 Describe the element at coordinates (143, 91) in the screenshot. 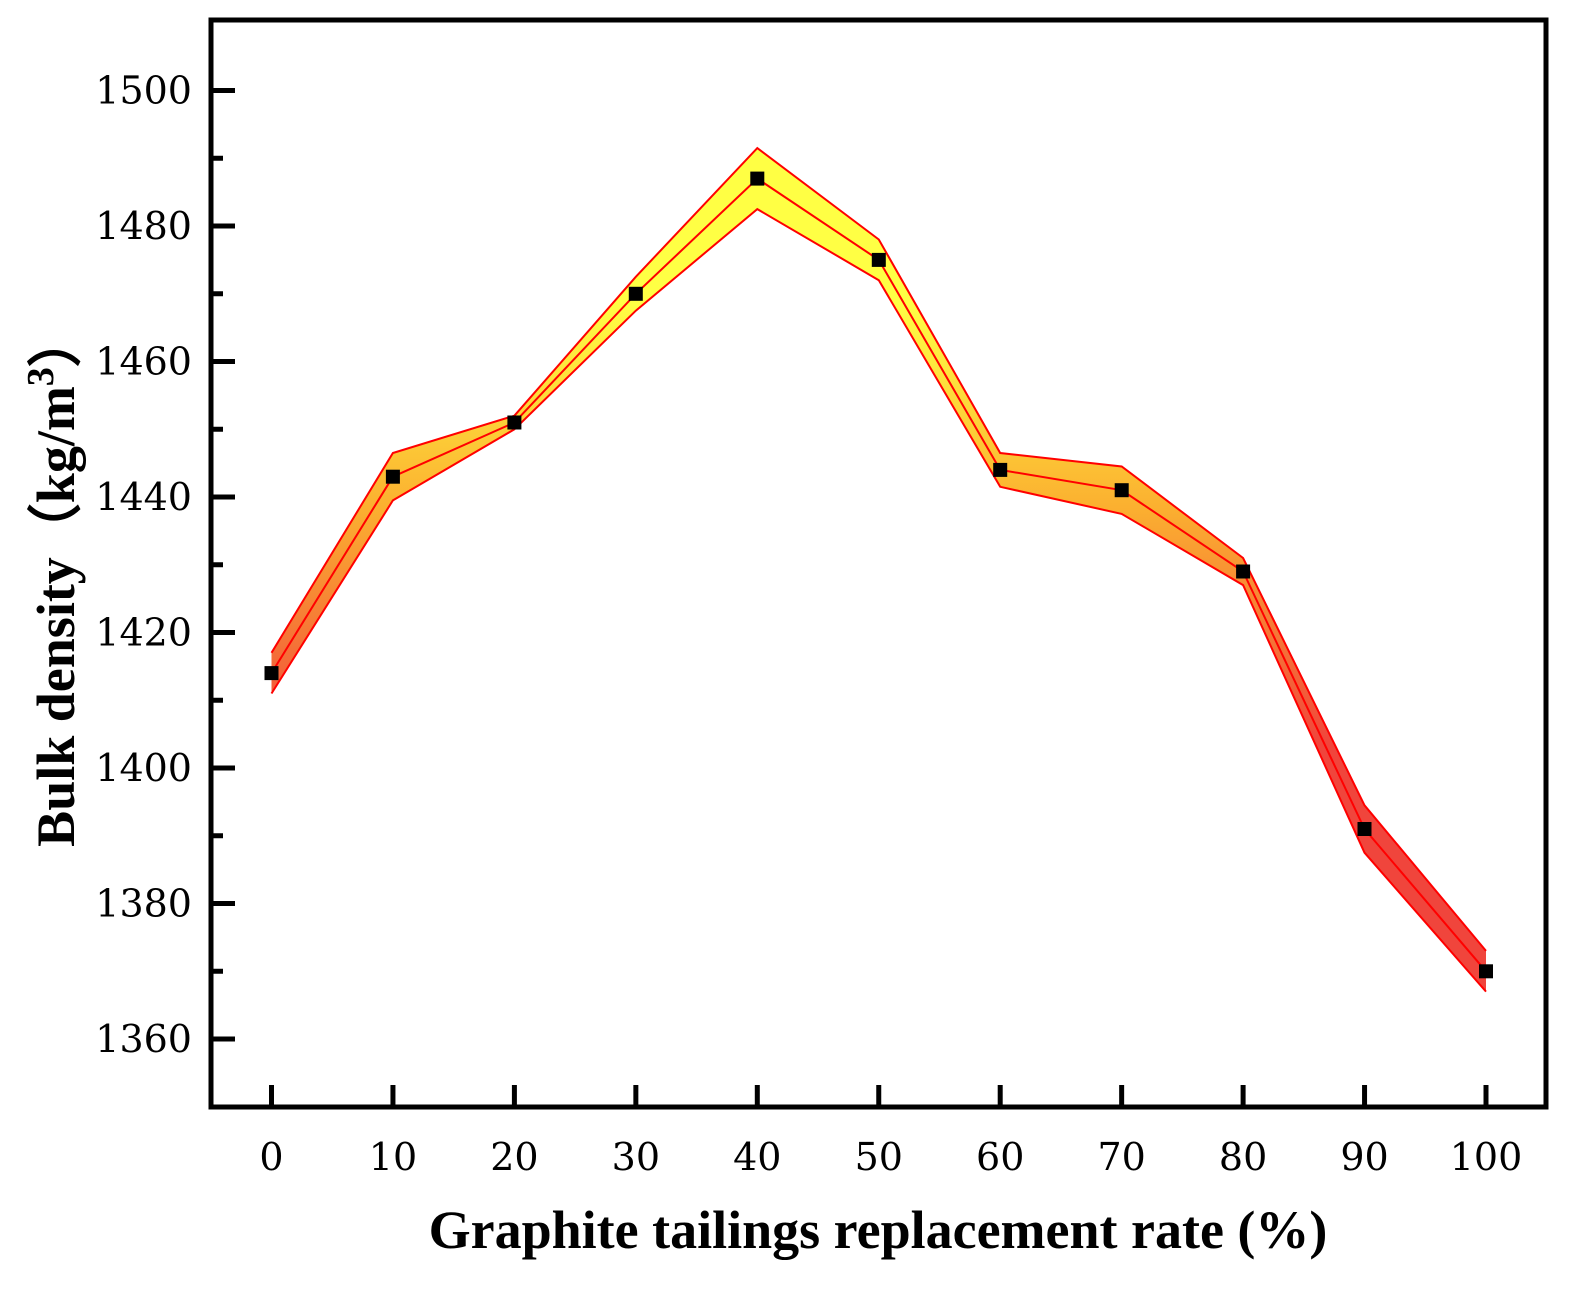

I see `y-tick-label: 1500` at that location.